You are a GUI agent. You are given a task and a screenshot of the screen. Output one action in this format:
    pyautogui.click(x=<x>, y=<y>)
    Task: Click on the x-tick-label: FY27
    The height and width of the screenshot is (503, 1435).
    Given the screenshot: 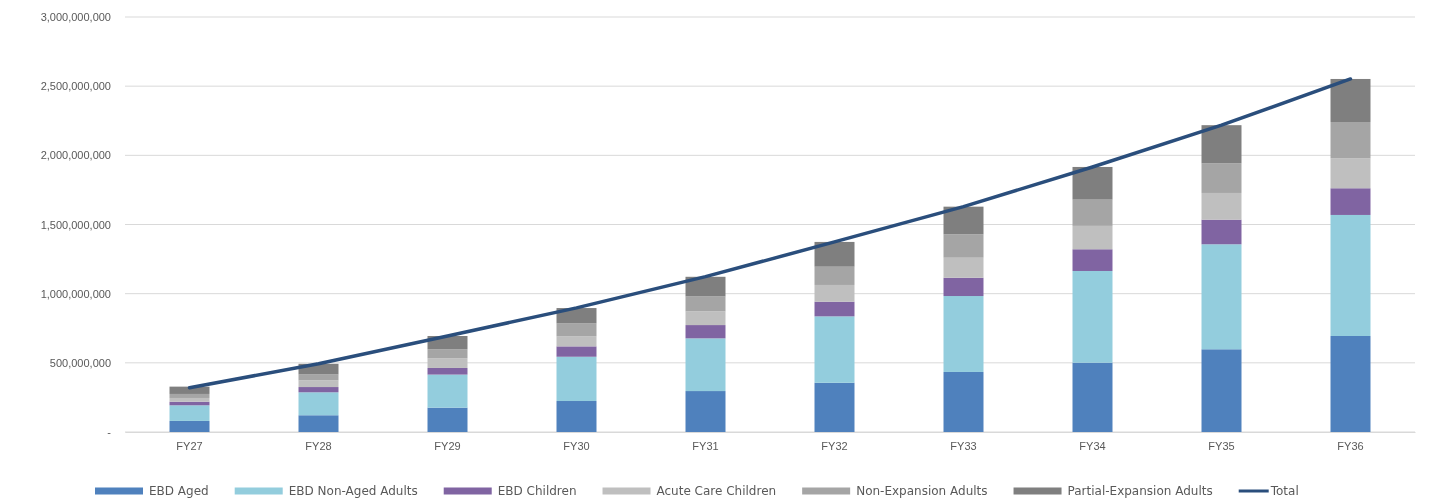 What is the action you would take?
    pyautogui.click(x=189, y=445)
    